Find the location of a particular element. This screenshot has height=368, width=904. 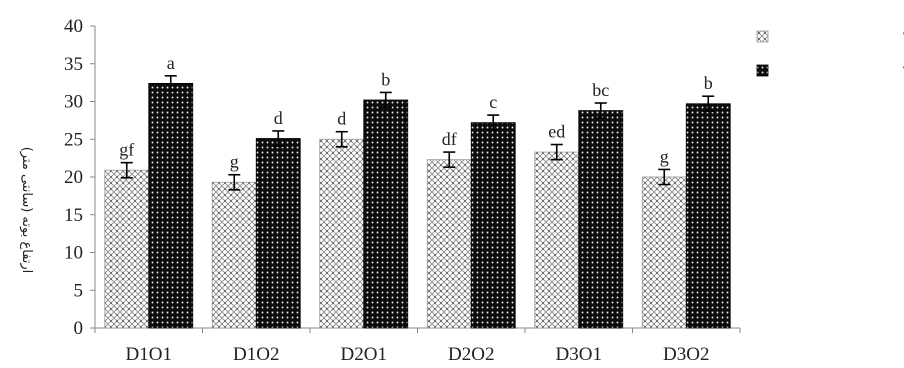

x-tick-label: D2O2 is located at coordinates (471, 354).